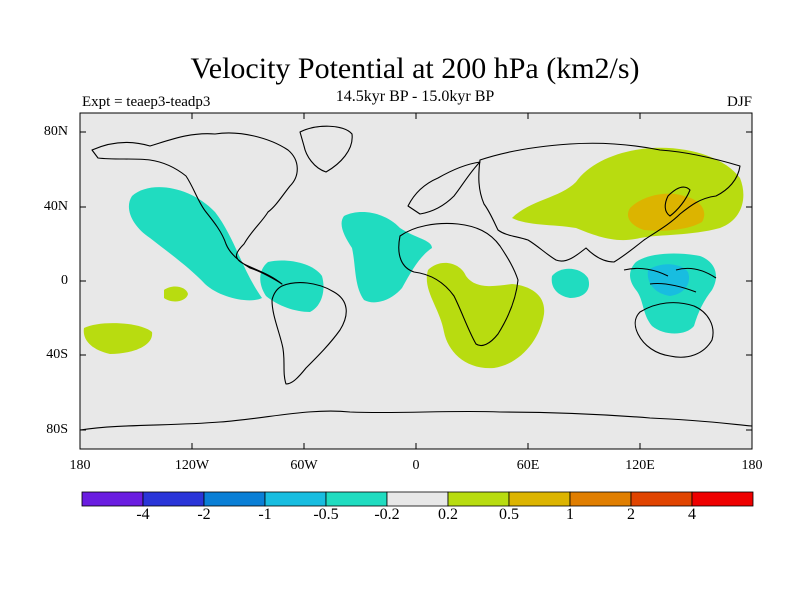  I want to click on experiment-label: Expt = teaep3-teadp3, so click(146, 102).